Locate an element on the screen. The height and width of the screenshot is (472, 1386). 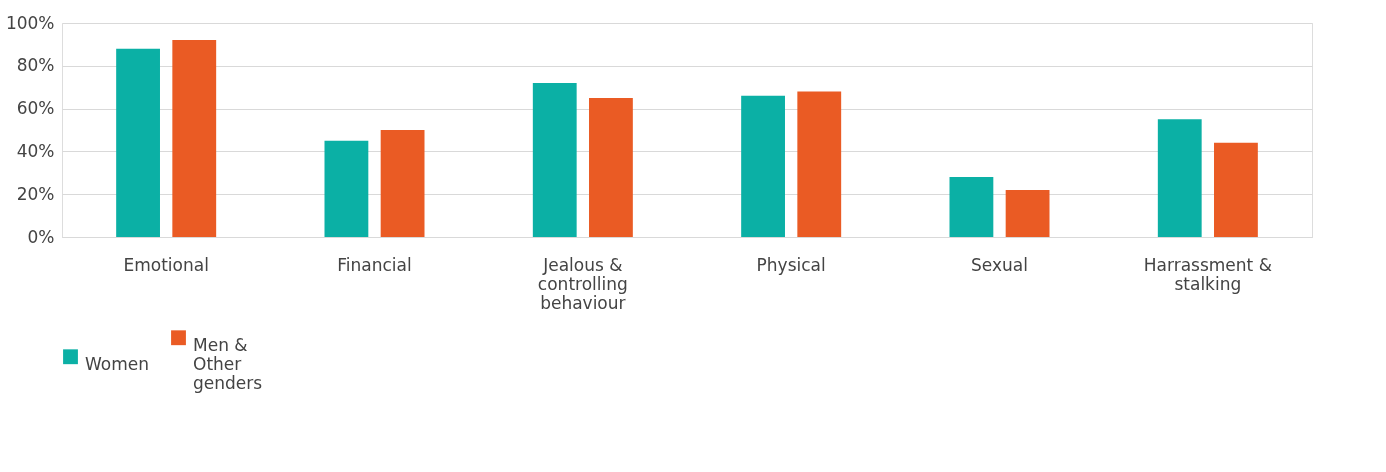
legend-label: Women is located at coordinates (117, 363).